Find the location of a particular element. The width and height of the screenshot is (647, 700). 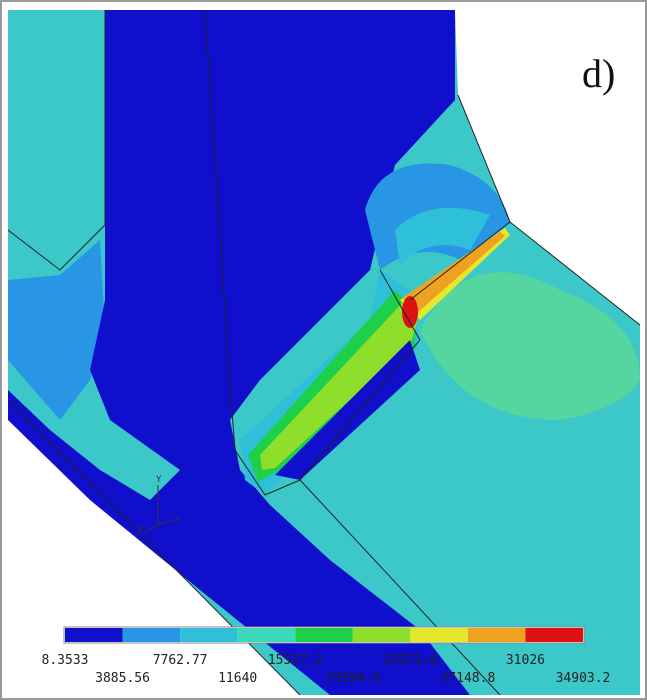

axis-triad: Y Z X is located at coordinates (159, 505).